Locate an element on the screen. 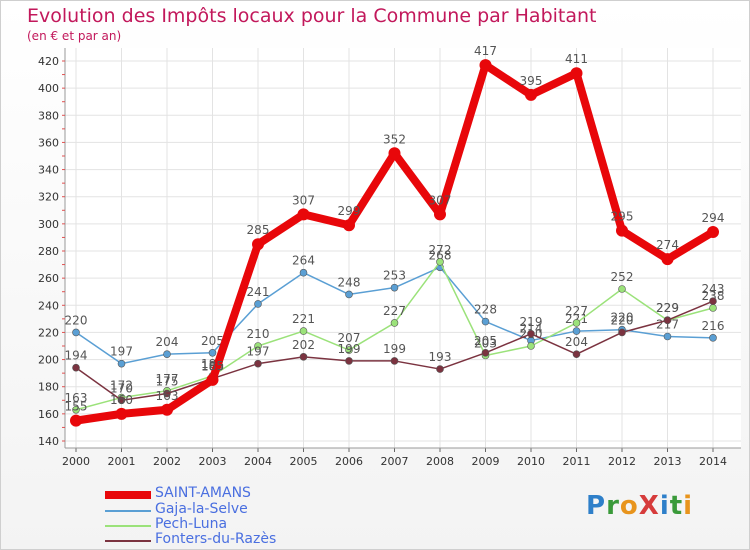 Image resolution: width=750 pixels, height=550 pixels. data-label: 294 is located at coordinates (713, 218).